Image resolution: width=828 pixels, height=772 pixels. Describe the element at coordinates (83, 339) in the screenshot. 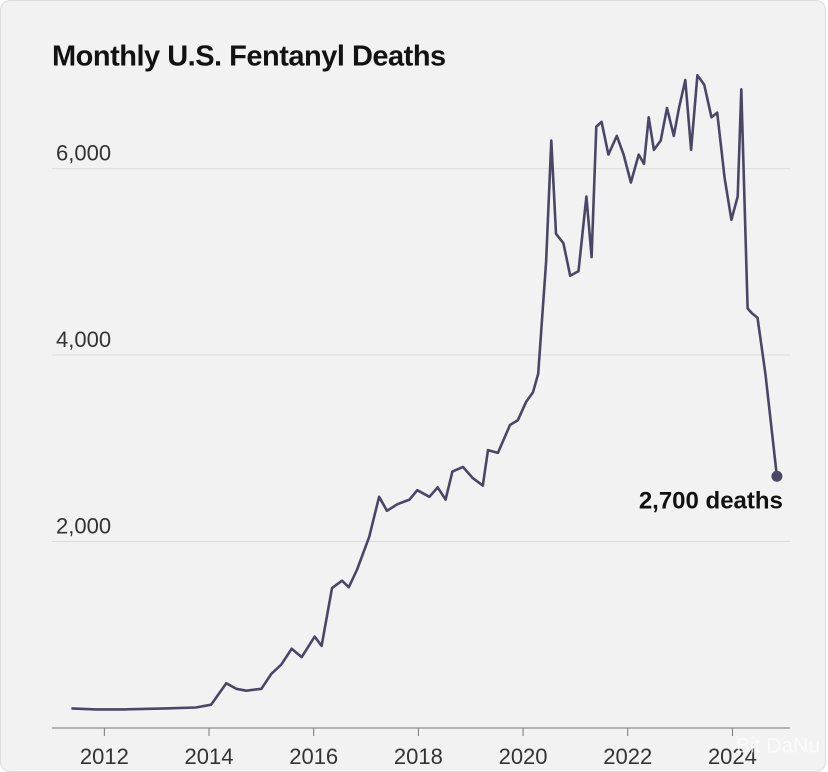

I see `y-tick-label: 4,000` at that location.